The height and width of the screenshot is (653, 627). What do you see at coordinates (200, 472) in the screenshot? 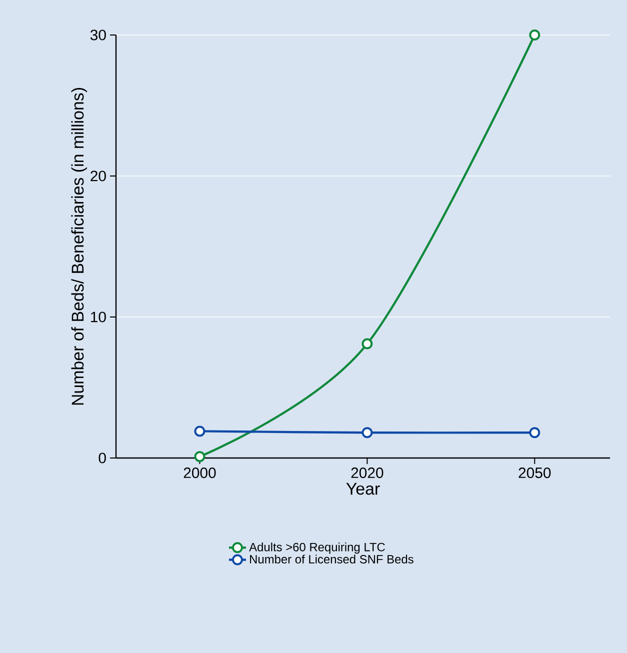
I see `x-tick-label: 2000` at bounding box center [200, 472].